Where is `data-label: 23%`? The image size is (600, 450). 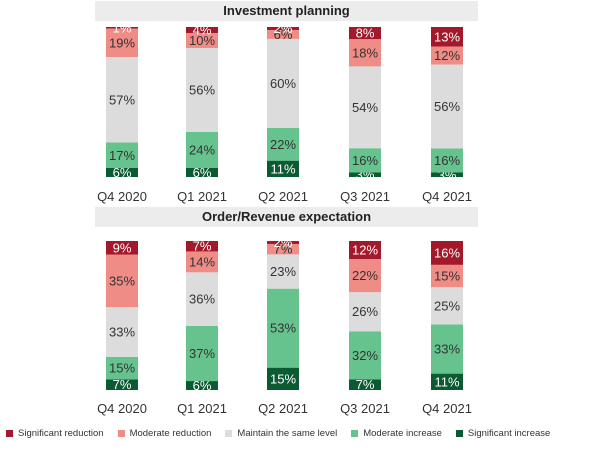 data-label: 23% is located at coordinates (283, 271).